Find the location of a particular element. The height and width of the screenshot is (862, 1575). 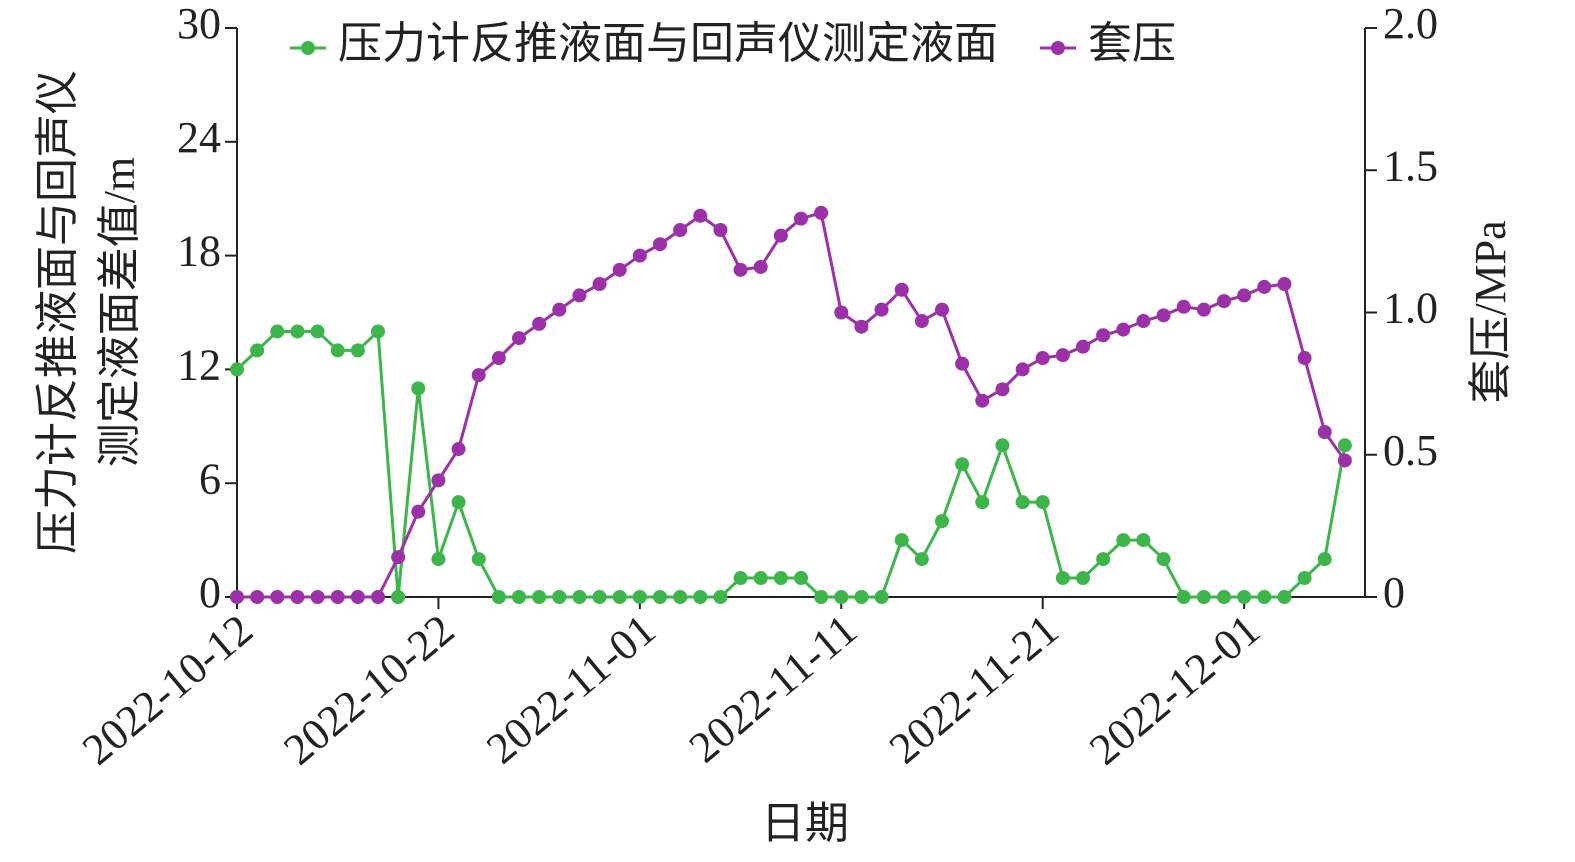

x-axis-label: 日期 is located at coordinates (805, 823).